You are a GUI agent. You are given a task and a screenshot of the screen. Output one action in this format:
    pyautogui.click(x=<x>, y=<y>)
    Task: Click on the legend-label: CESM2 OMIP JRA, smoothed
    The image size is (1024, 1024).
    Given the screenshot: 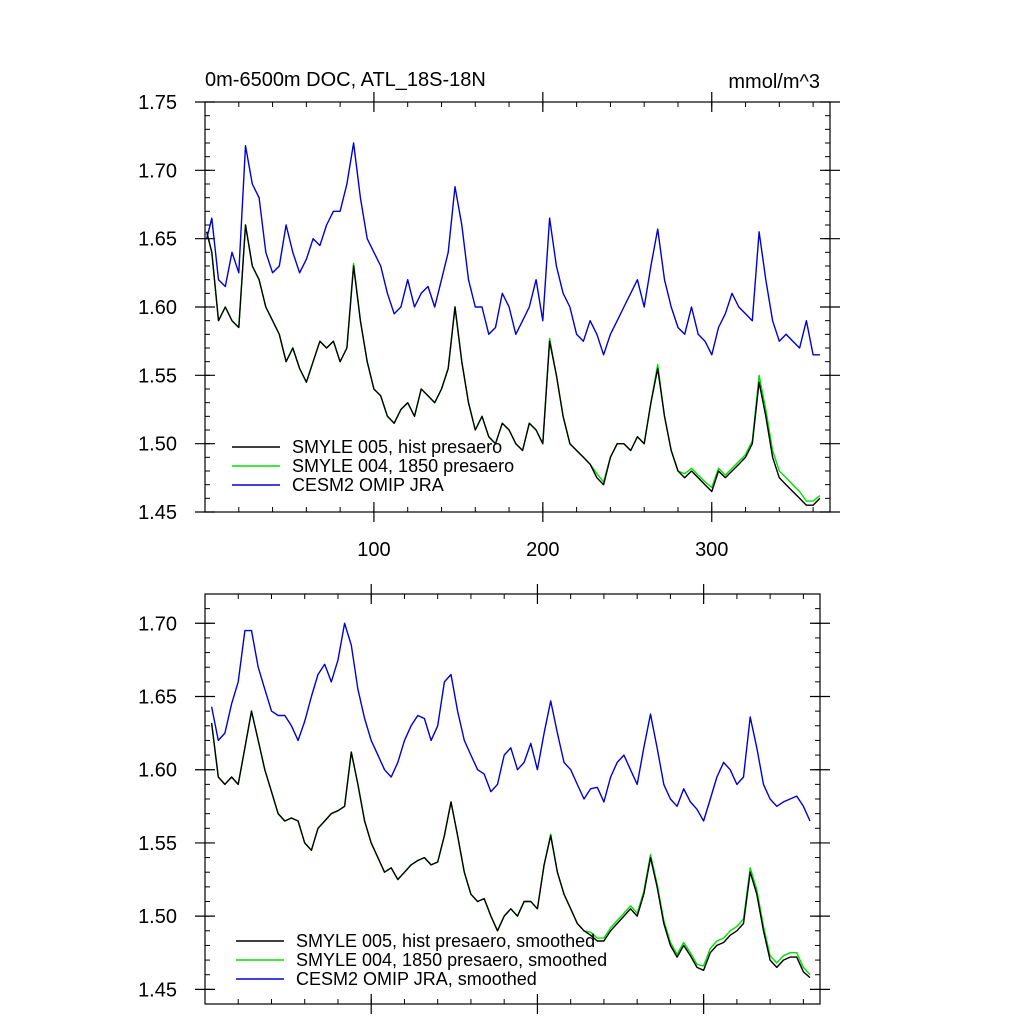 What is the action you would take?
    pyautogui.click(x=416, y=979)
    